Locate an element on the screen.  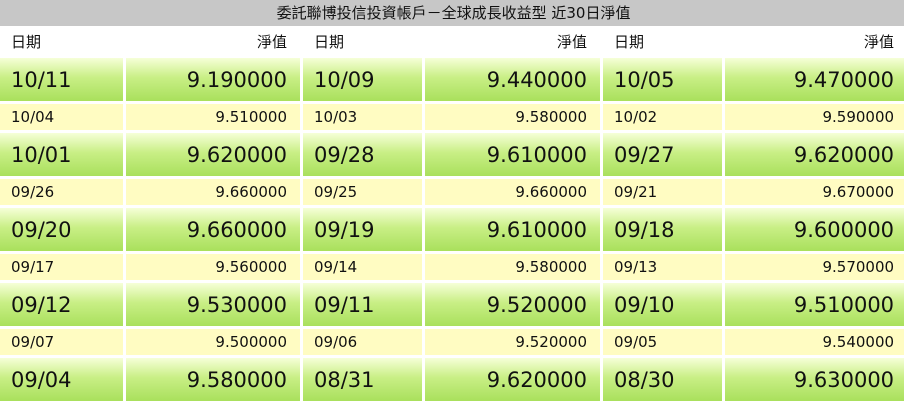
date-cell: 09/26 is located at coordinates (61, 192).